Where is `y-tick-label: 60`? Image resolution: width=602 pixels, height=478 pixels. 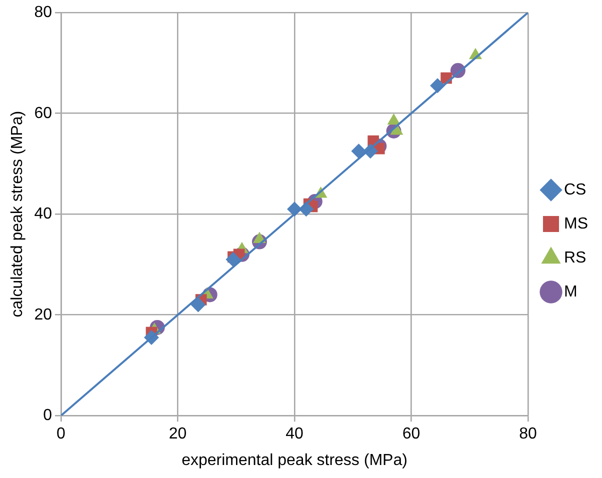
y-tick-label: 60 is located at coordinates (43, 113).